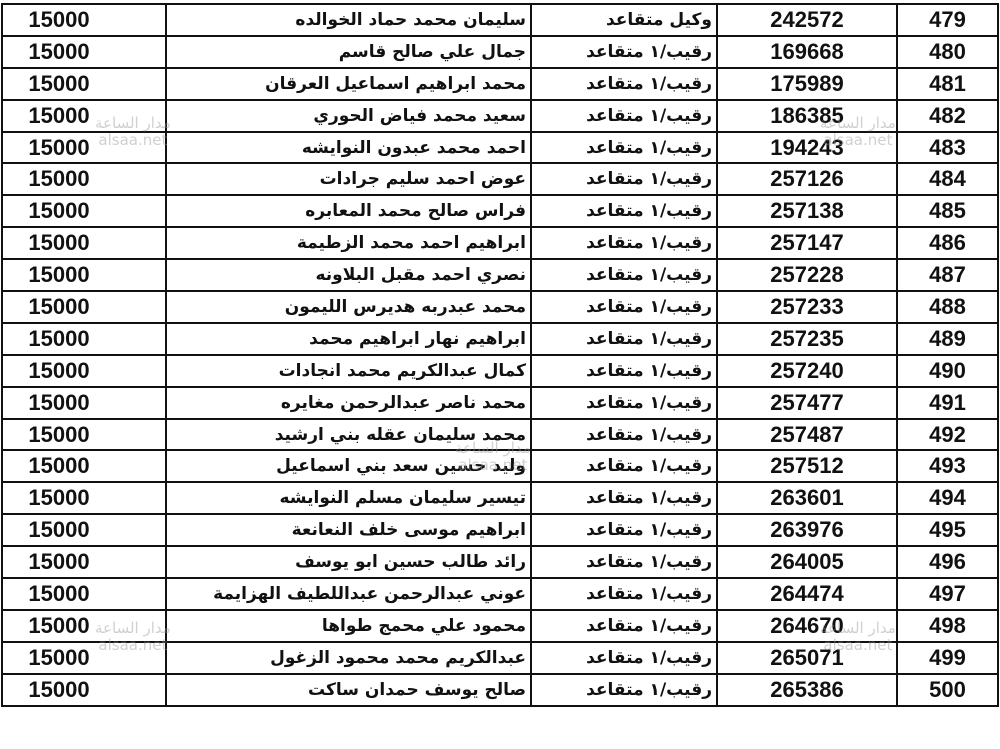 This screenshot has height=749, width=1000. I want to click on row-number-cell: 496, so click(947, 562).